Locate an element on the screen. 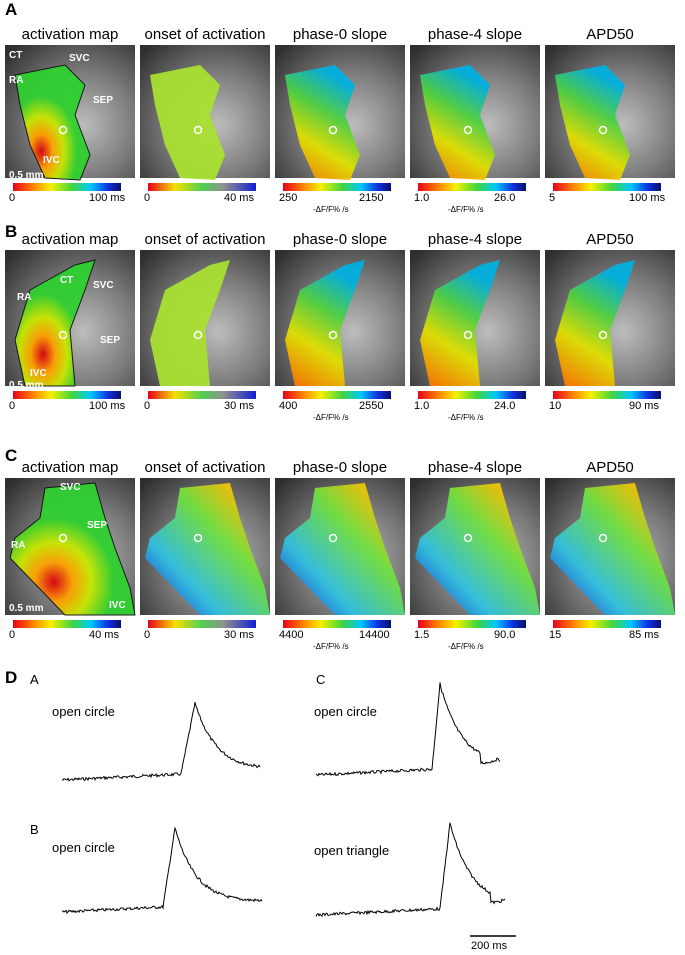  colorbar-max: 14400 is located at coordinates (374, 635).